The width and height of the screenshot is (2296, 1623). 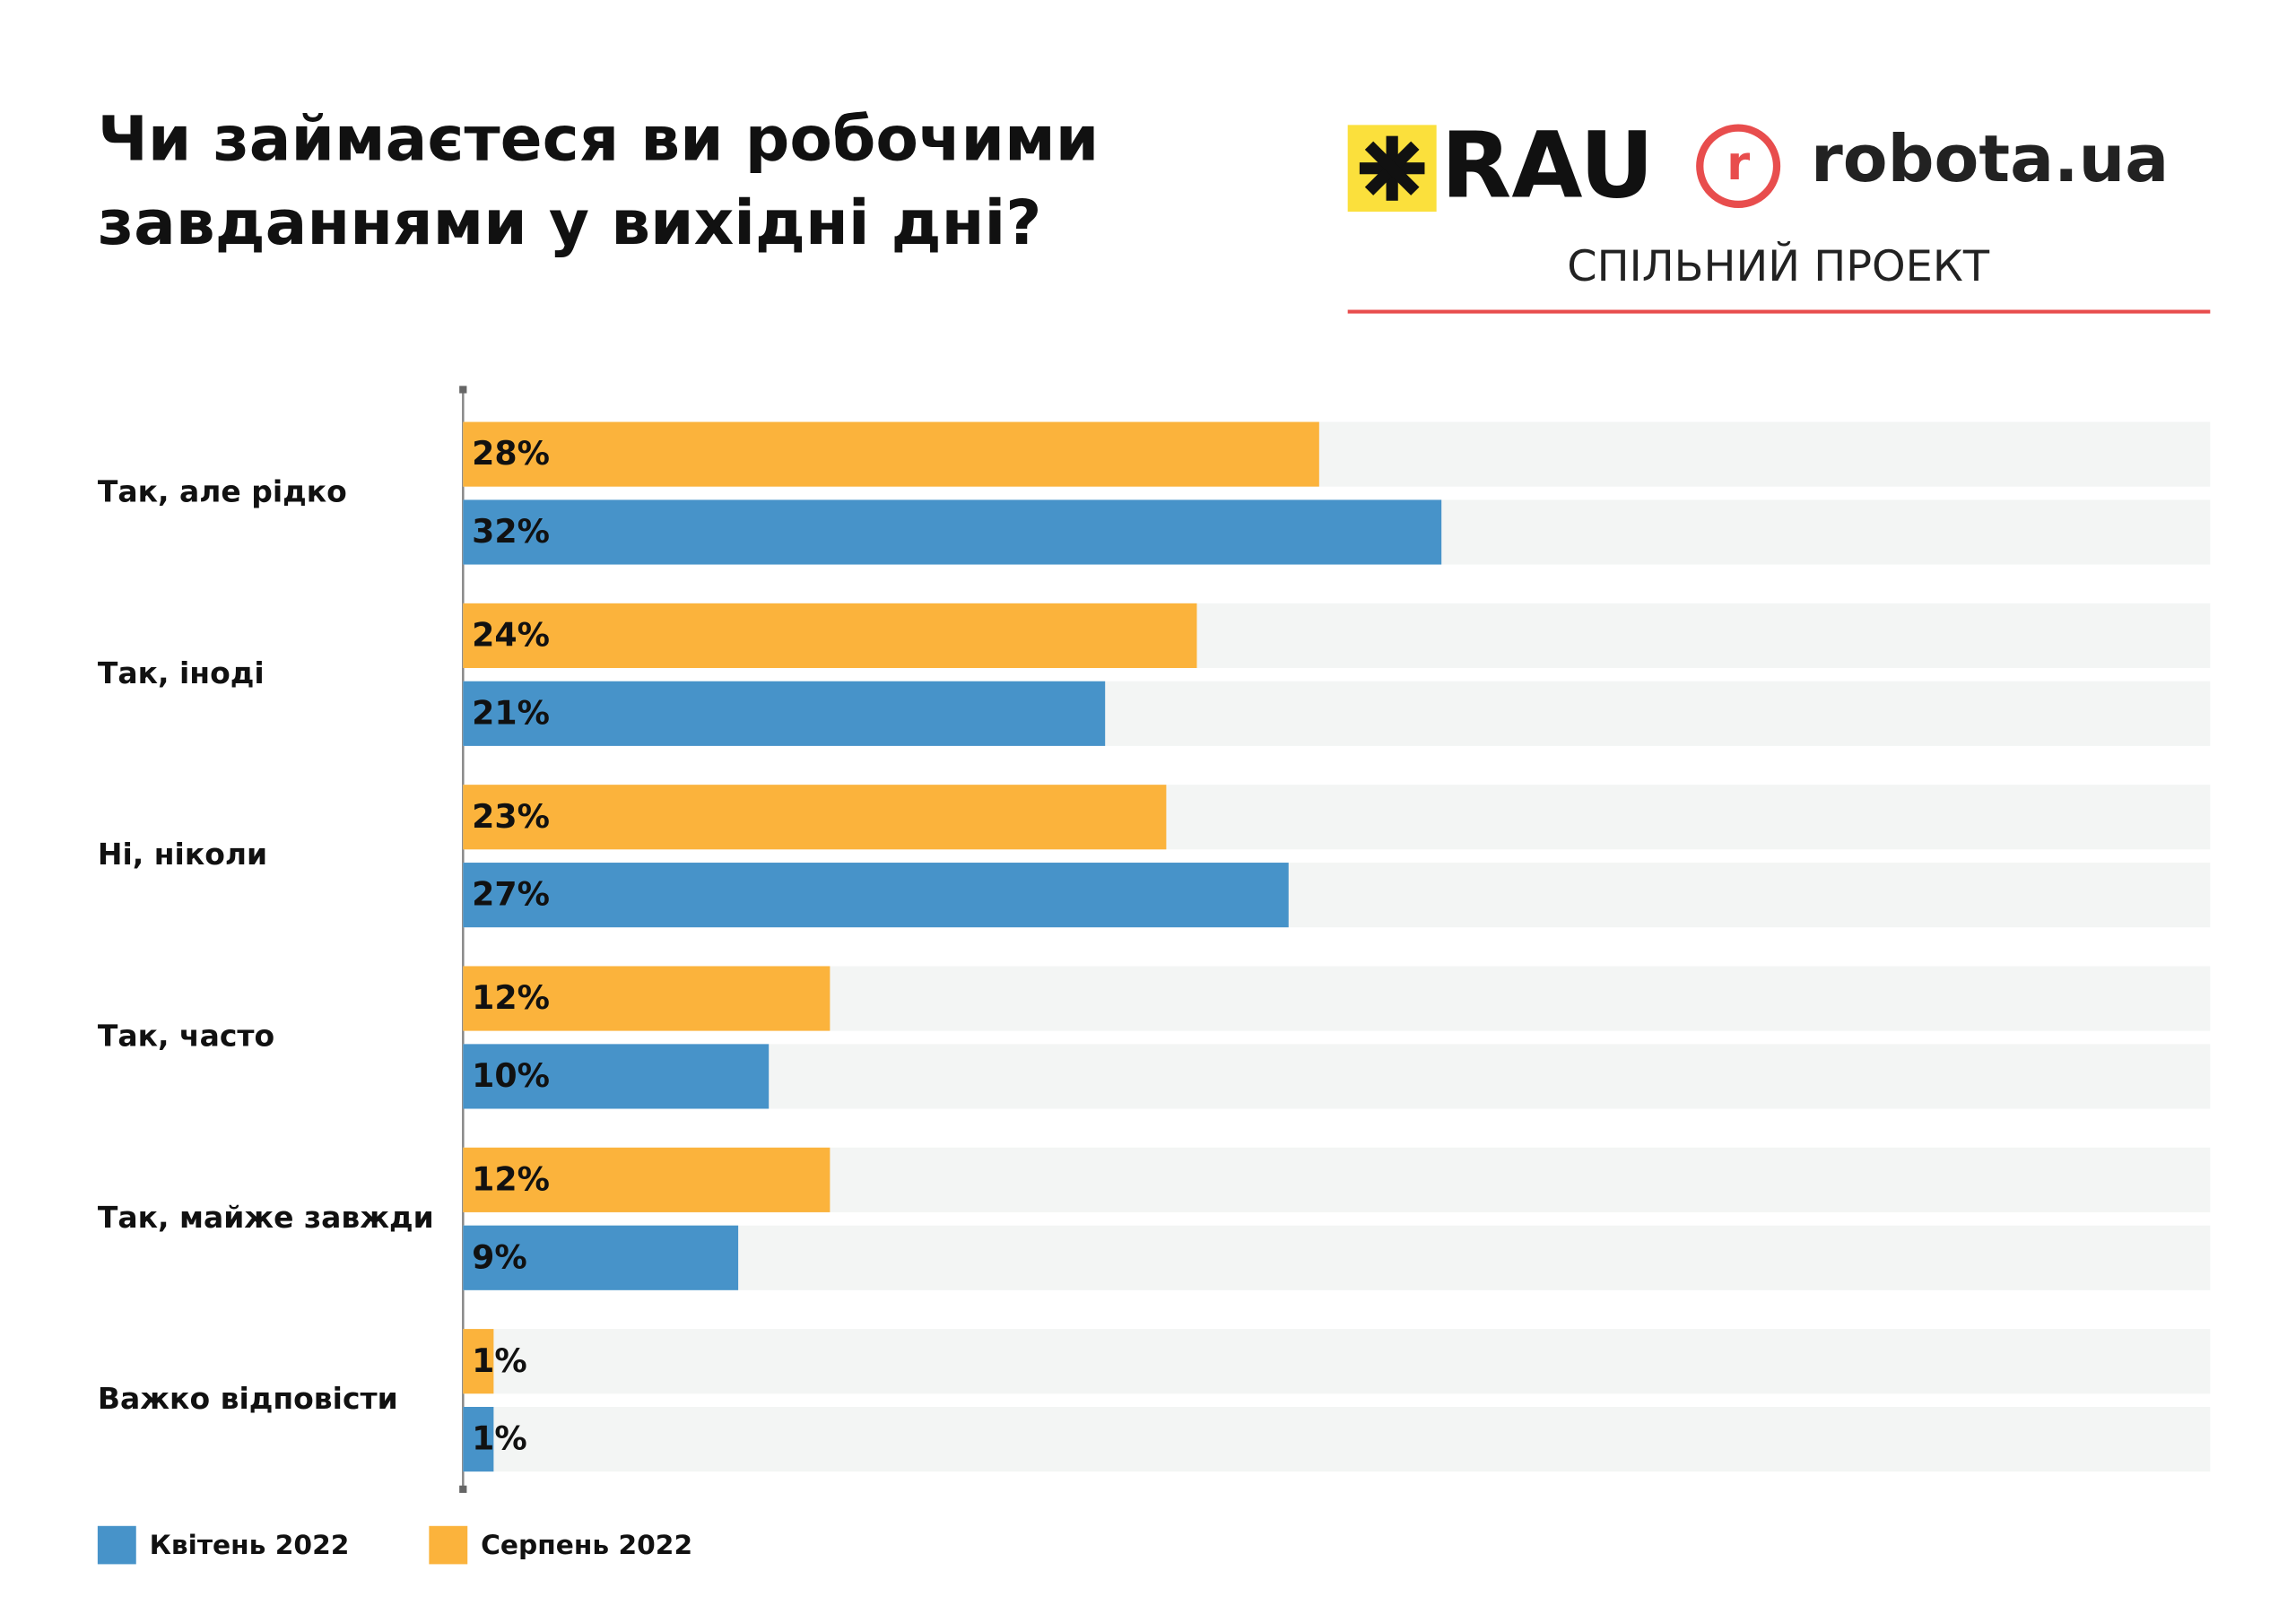 I want to click on logo-icon: r, so click(x=1738, y=163).